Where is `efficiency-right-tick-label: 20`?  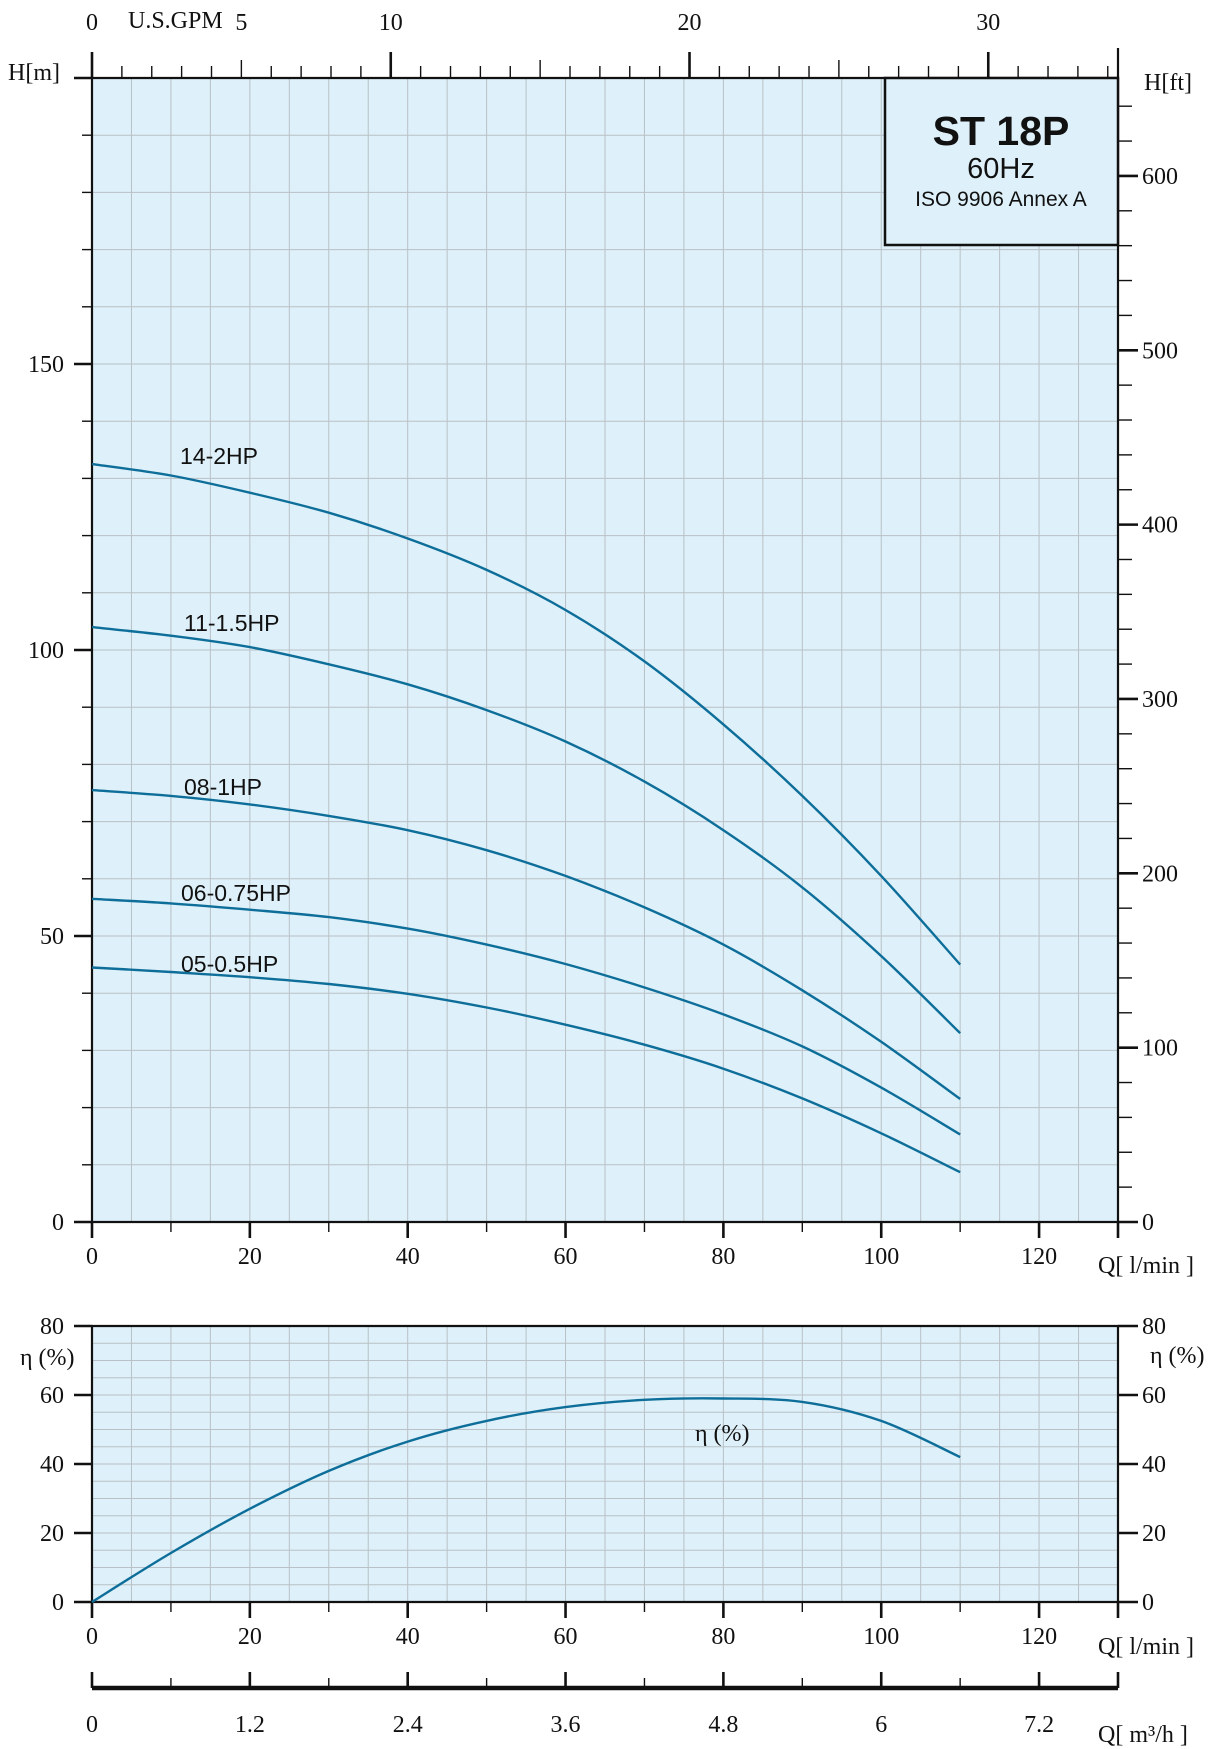 efficiency-right-tick-label: 20 is located at coordinates (1154, 1534).